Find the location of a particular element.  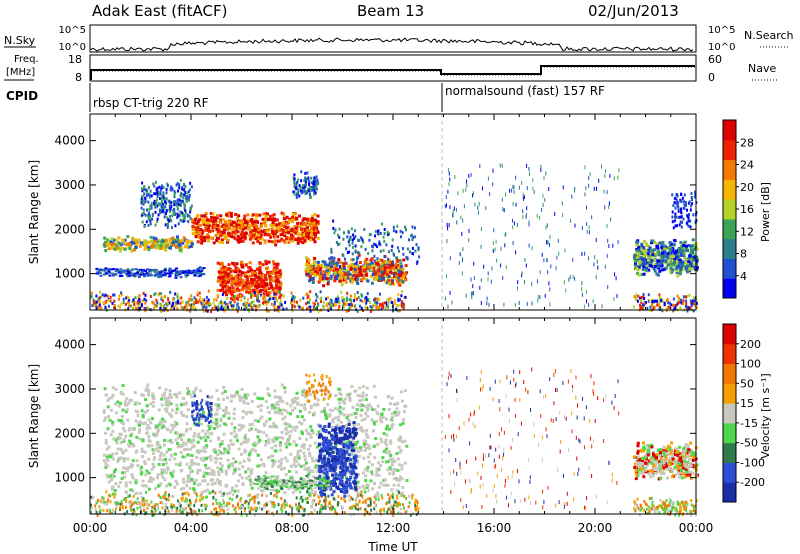

colorbar-segment is located at coordinates (729, 229).